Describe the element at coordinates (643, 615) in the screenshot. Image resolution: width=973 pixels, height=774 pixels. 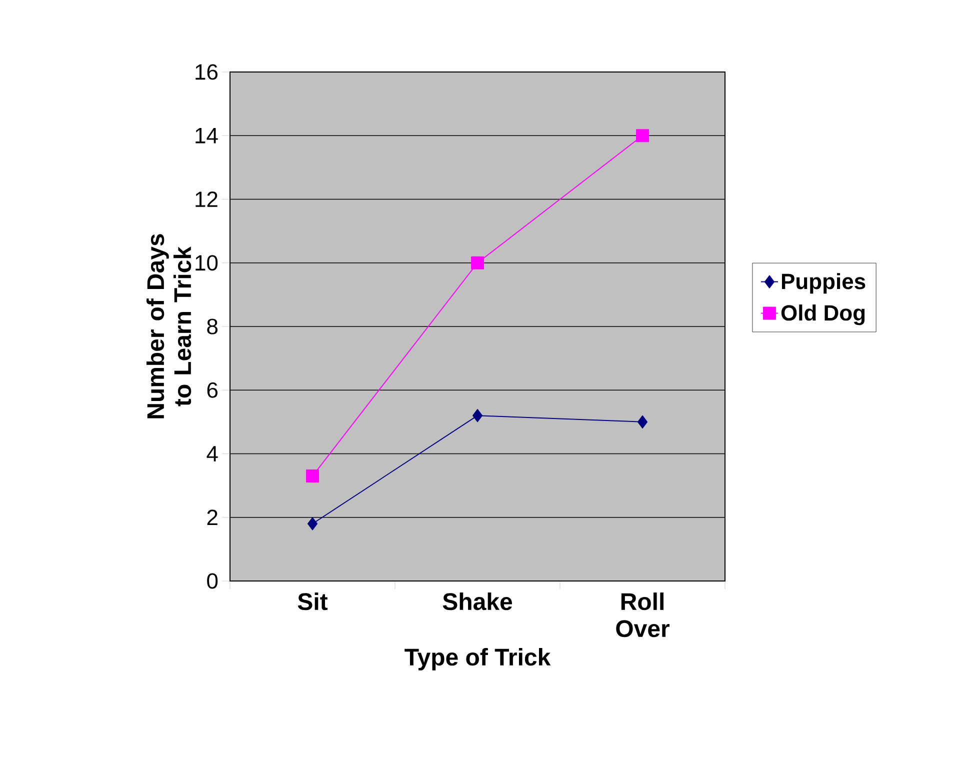
I see `x-tick-label: Roll Over` at that location.